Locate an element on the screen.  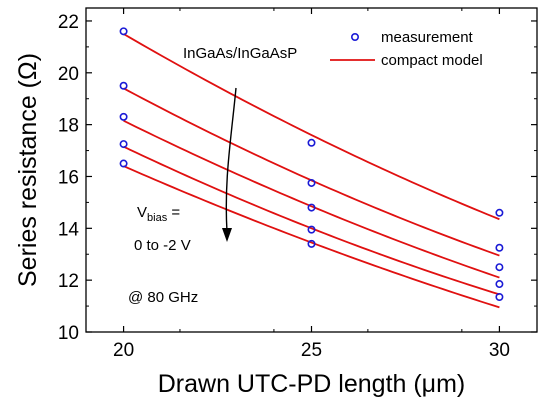
vbias-subscript: bias is located at coordinates (157, 218).